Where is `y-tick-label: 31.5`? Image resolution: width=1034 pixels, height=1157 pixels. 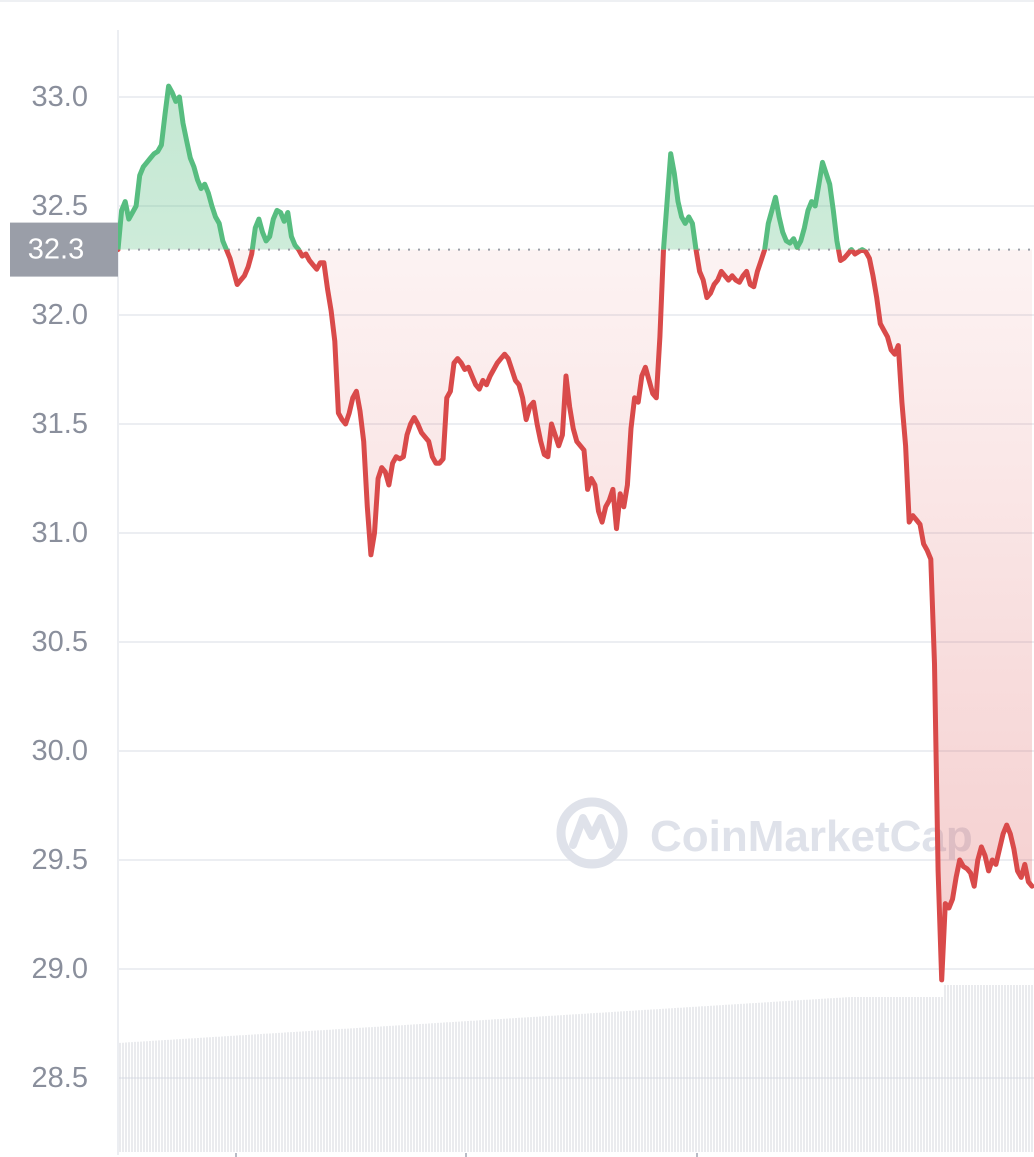
y-tick-label: 31.5 is located at coordinates (60, 424).